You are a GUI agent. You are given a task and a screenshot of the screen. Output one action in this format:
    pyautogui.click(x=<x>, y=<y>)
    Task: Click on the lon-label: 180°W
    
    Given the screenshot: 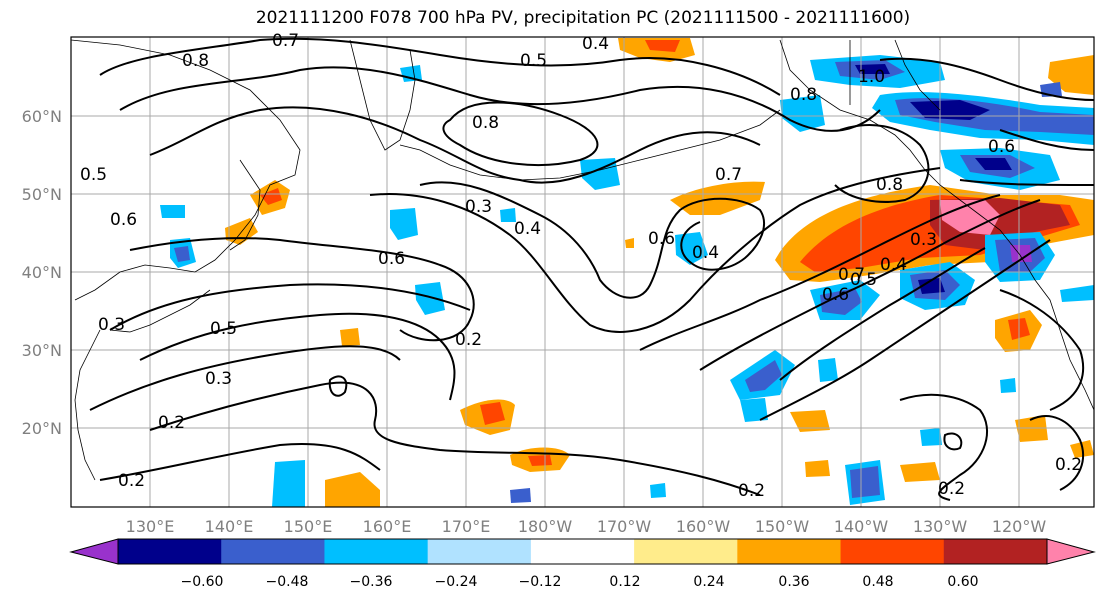 What is the action you would take?
    pyautogui.click(x=545, y=526)
    